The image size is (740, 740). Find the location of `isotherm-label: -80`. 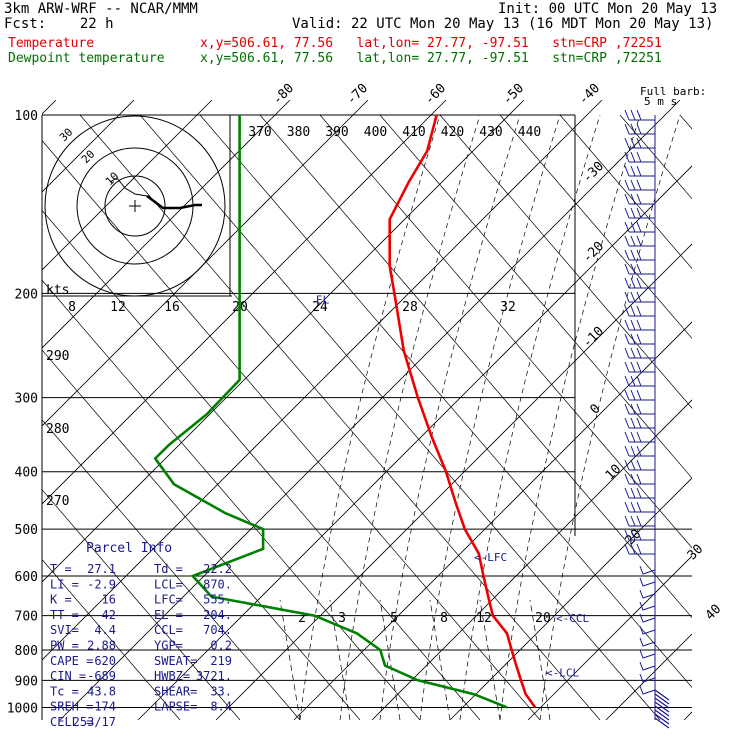

isotherm-label: -80 is located at coordinates (283, 94).